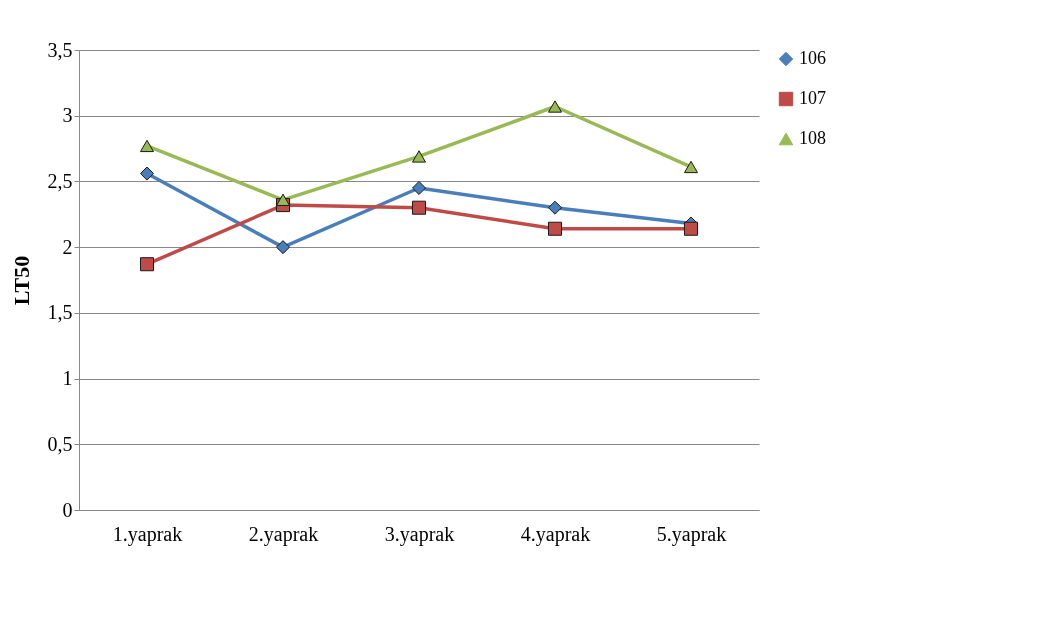 This screenshot has width=1041, height=617. I want to click on legend-label: 108, so click(812, 138).